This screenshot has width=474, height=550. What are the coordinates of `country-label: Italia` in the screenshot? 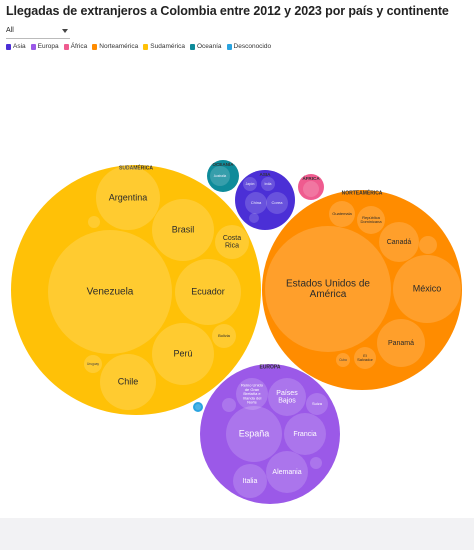 It's located at (250, 481).